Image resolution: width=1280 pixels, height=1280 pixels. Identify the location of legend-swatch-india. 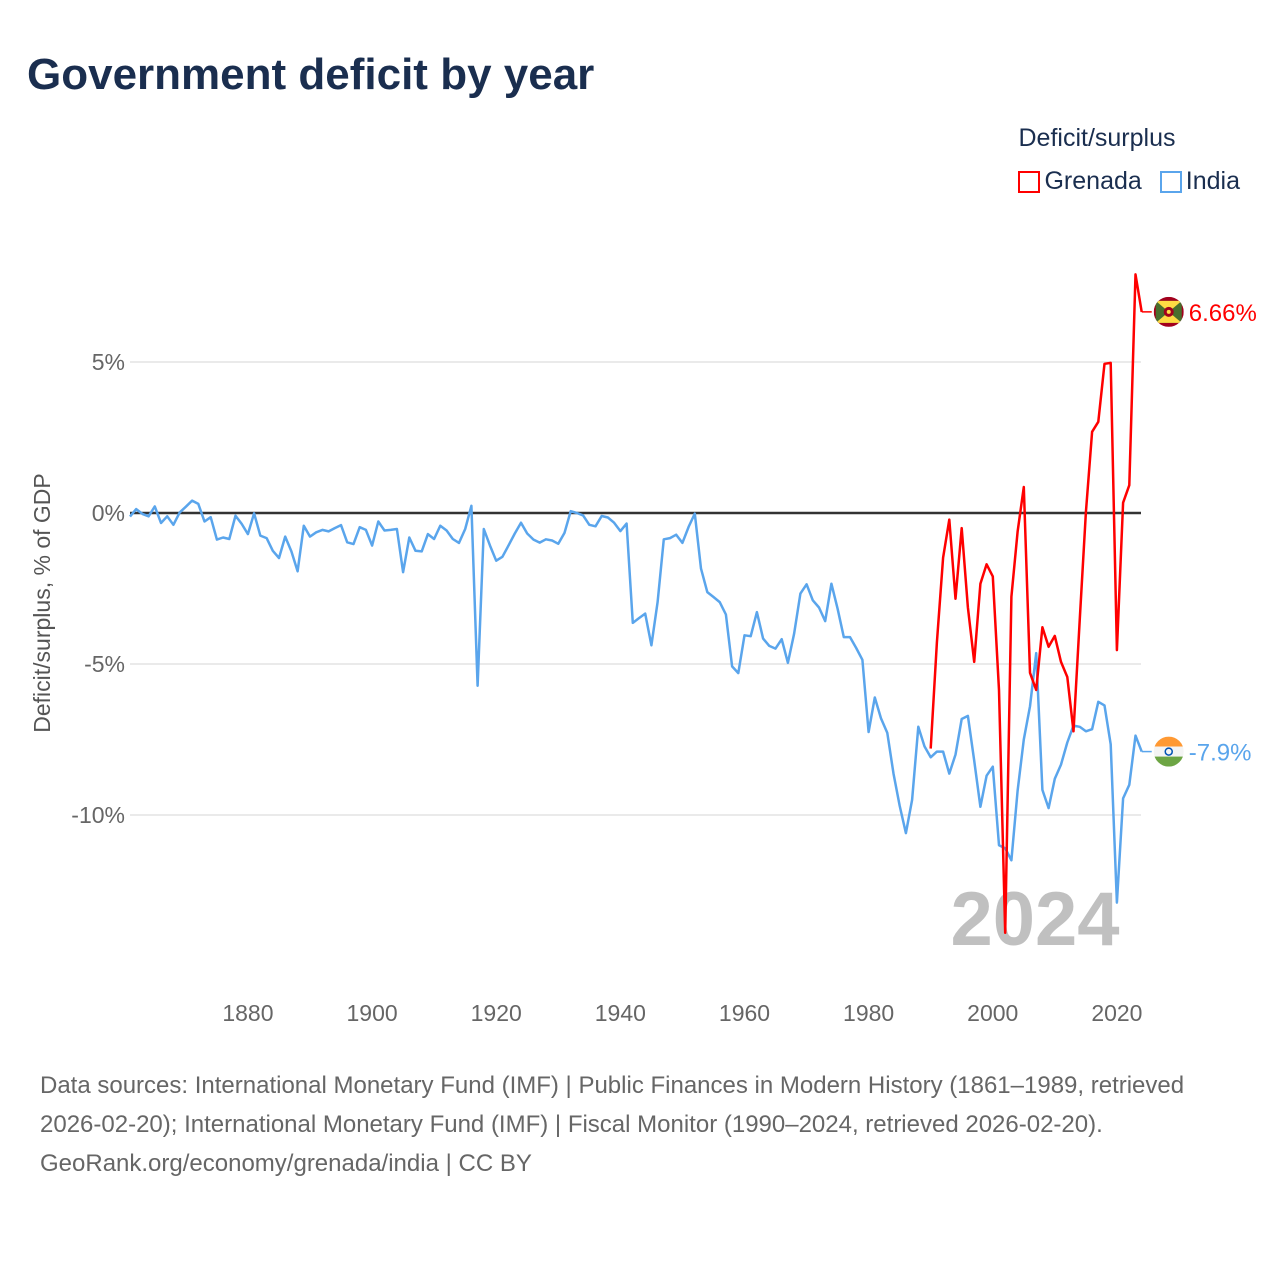
(1170, 181).